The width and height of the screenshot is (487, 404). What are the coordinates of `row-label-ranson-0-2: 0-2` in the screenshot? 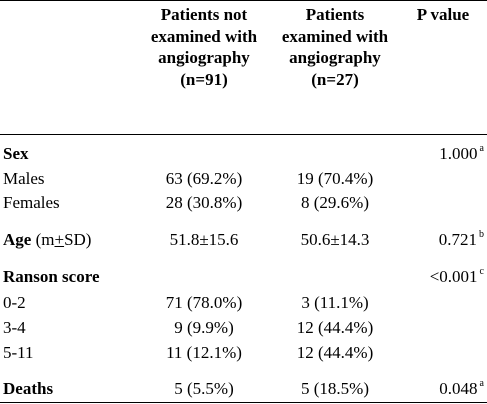 It's located at (14, 302).